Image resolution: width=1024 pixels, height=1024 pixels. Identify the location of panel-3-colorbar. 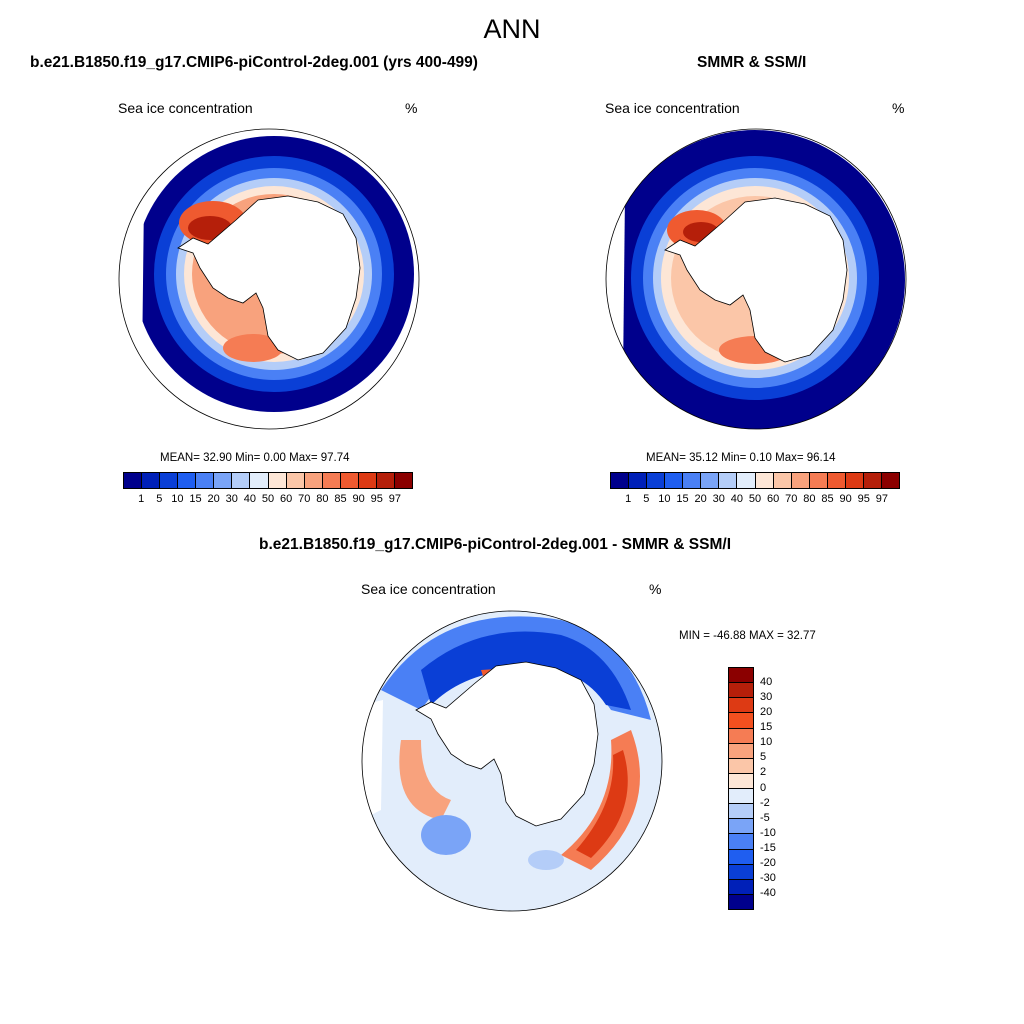
(741, 788).